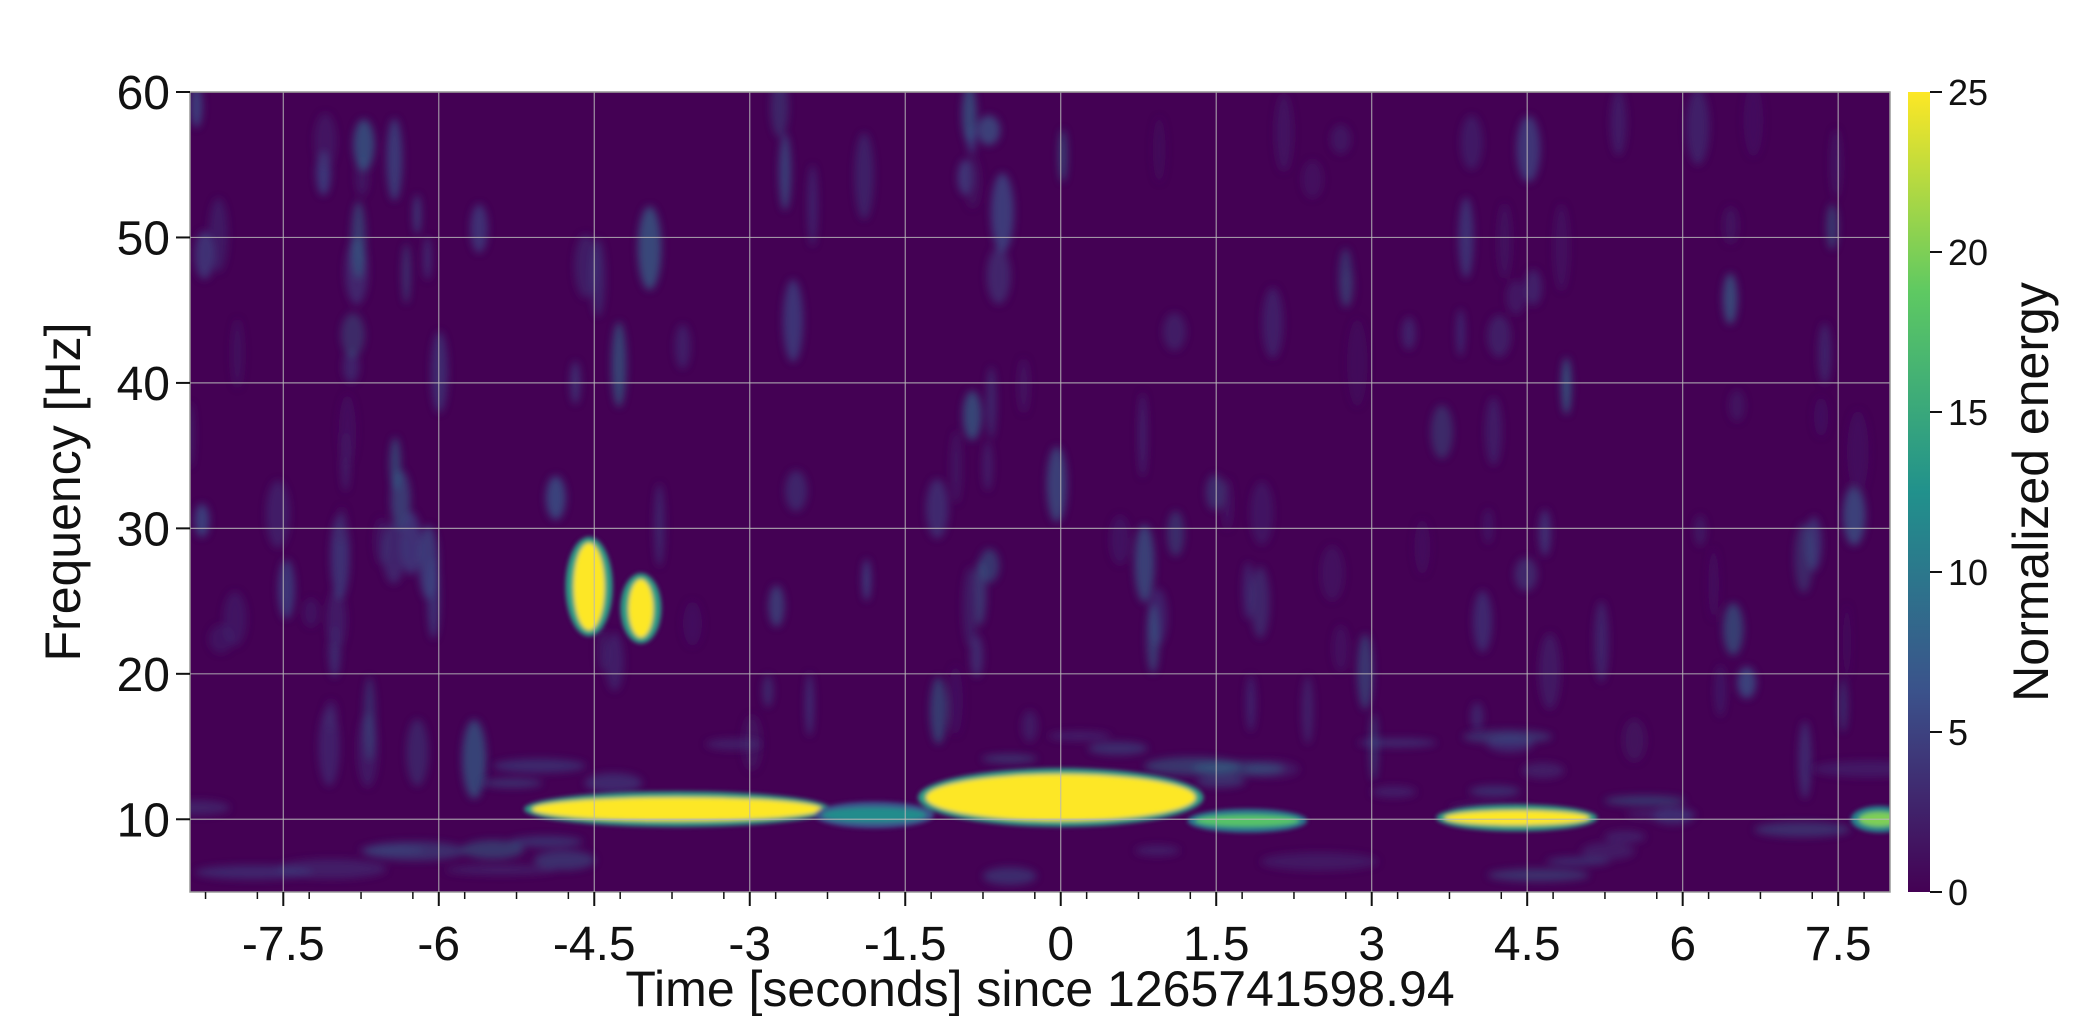 Image resolution: width=2074 pixels, height=1021 pixels. What do you see at coordinates (1959, 492) in the screenshot?
I see `colorbar-ticks: 0 5 10 15 20 25` at bounding box center [1959, 492].